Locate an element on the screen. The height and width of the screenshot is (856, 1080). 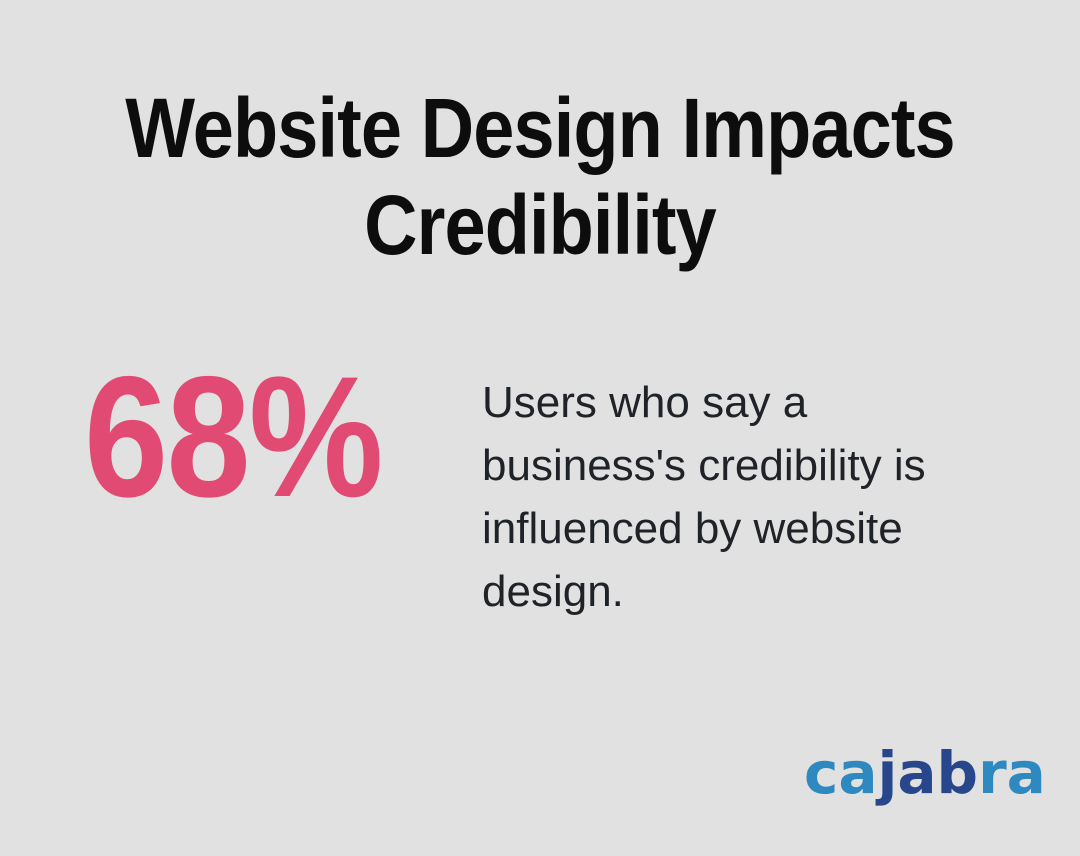
title-line-2: Credibility is located at coordinates (540, 225).